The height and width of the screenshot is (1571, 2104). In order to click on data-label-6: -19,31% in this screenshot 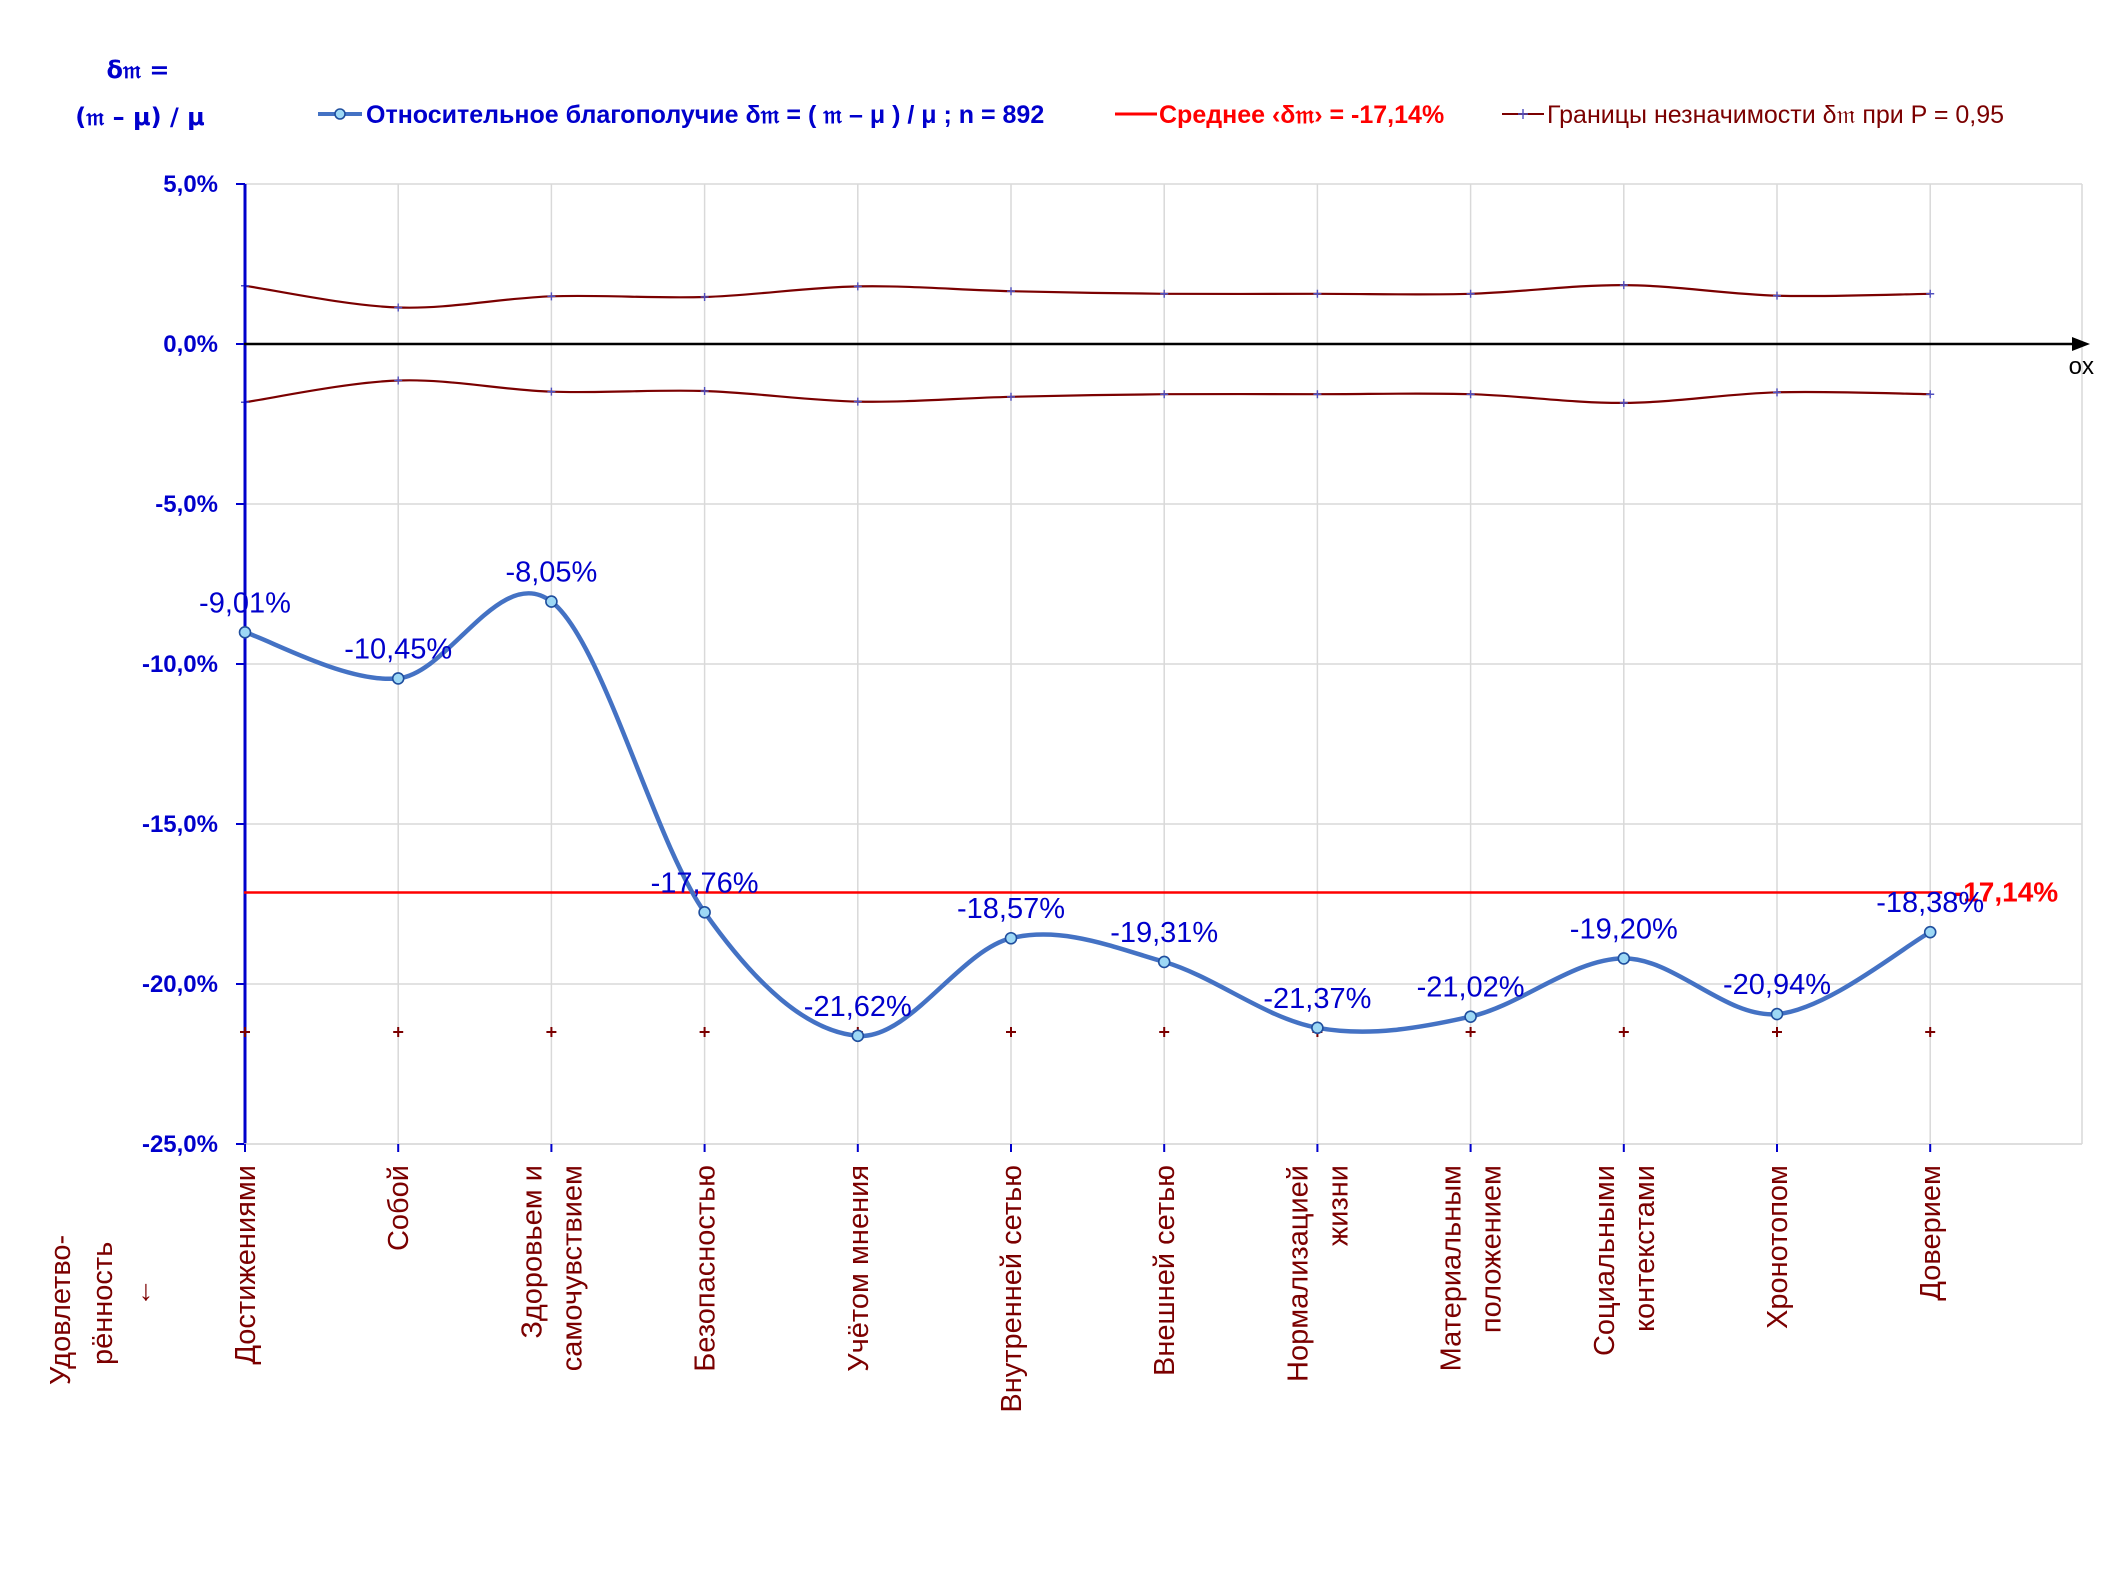, I will do `click(1164, 933)`.